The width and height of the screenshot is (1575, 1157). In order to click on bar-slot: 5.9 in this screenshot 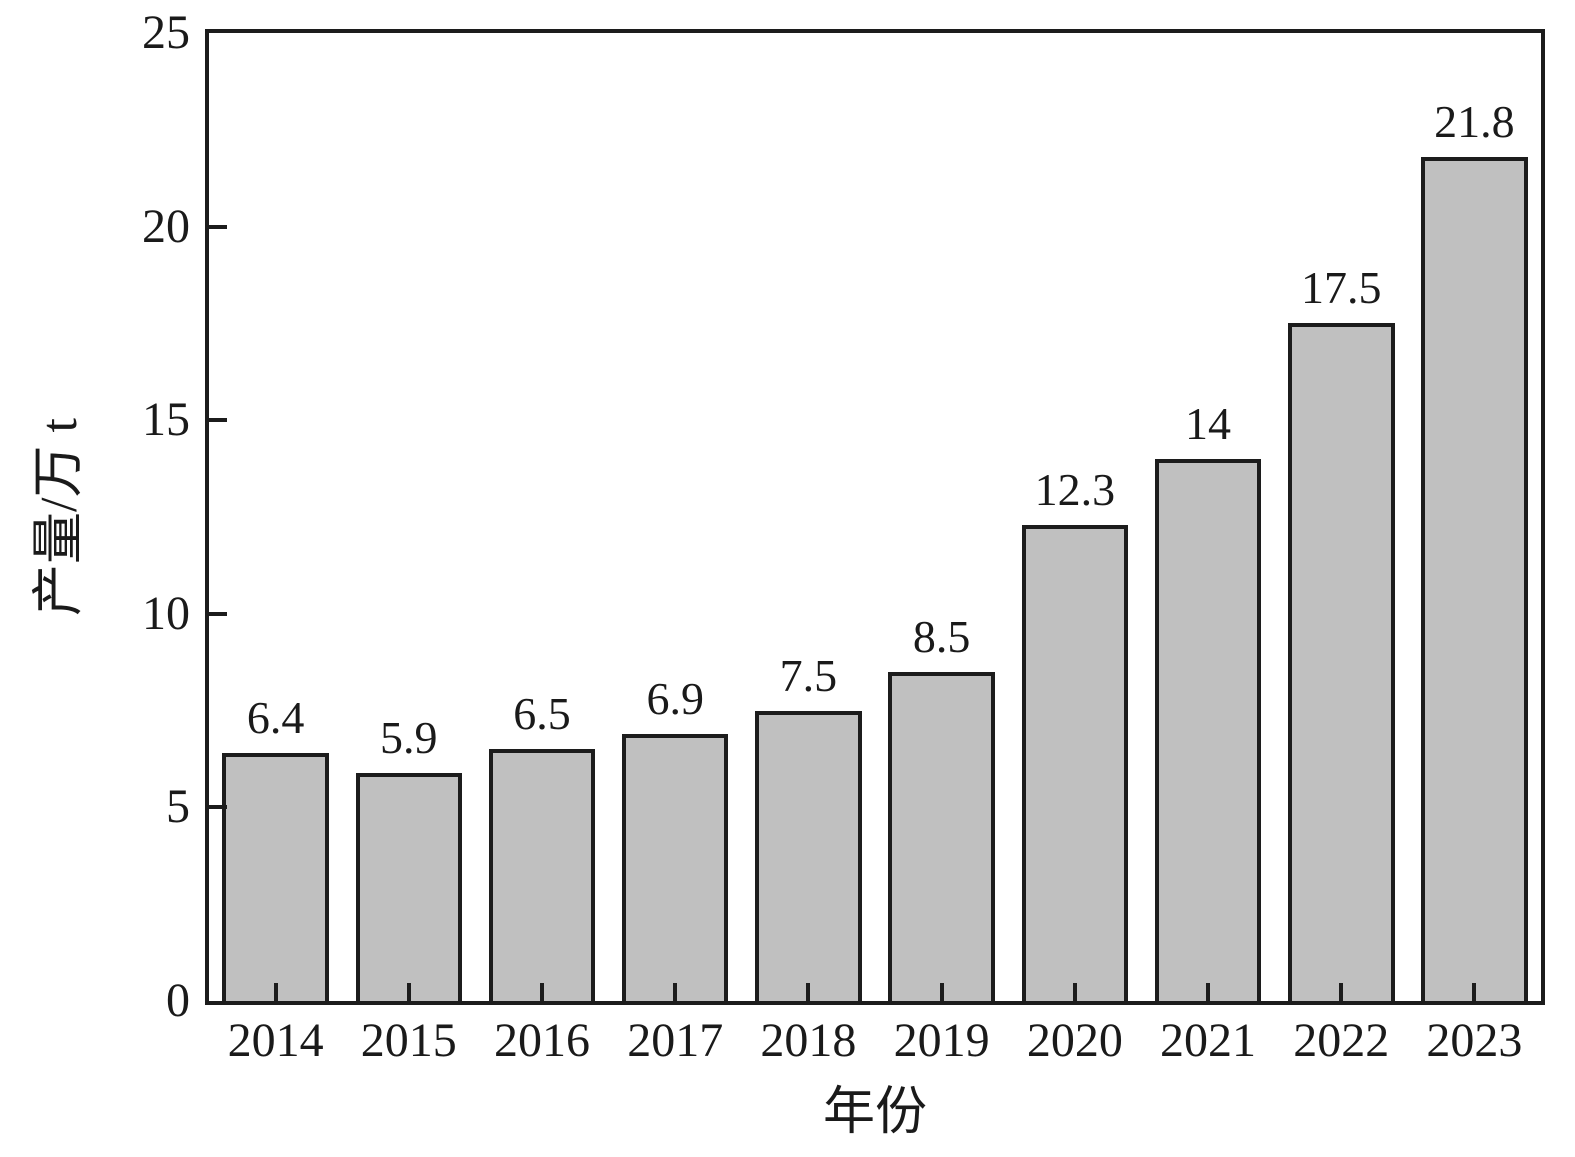, I will do `click(408, 517)`.